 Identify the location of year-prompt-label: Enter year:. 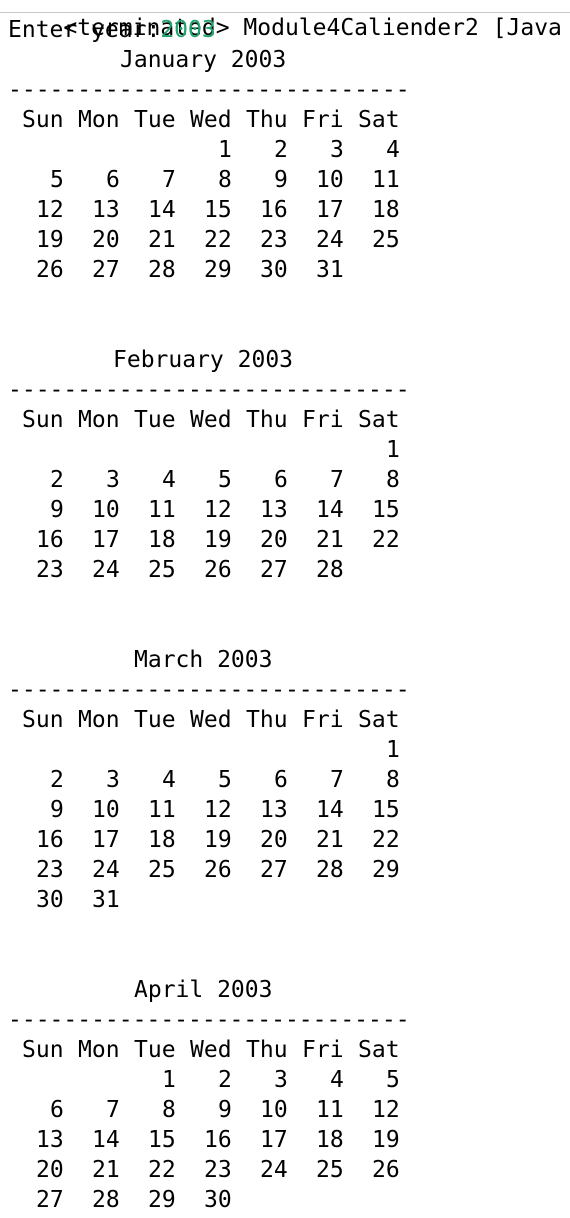
(84, 30).